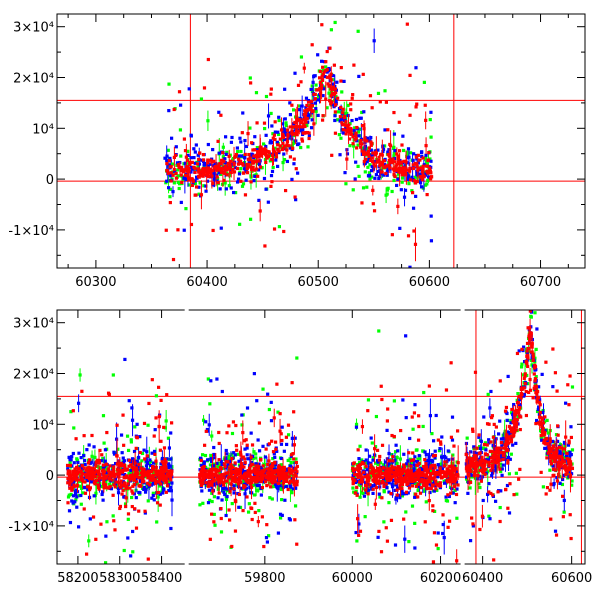  What do you see at coordinates (31, 231) in the screenshot?
I see `y-tick-label: -1×10⁴` at bounding box center [31, 231].